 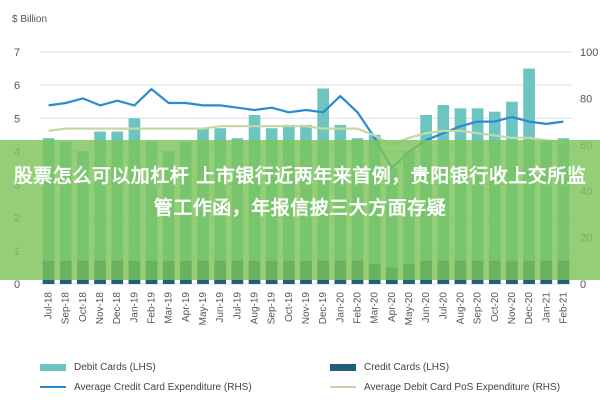 I want to click on x-tick-label: Sep-20, so click(x=478, y=308).